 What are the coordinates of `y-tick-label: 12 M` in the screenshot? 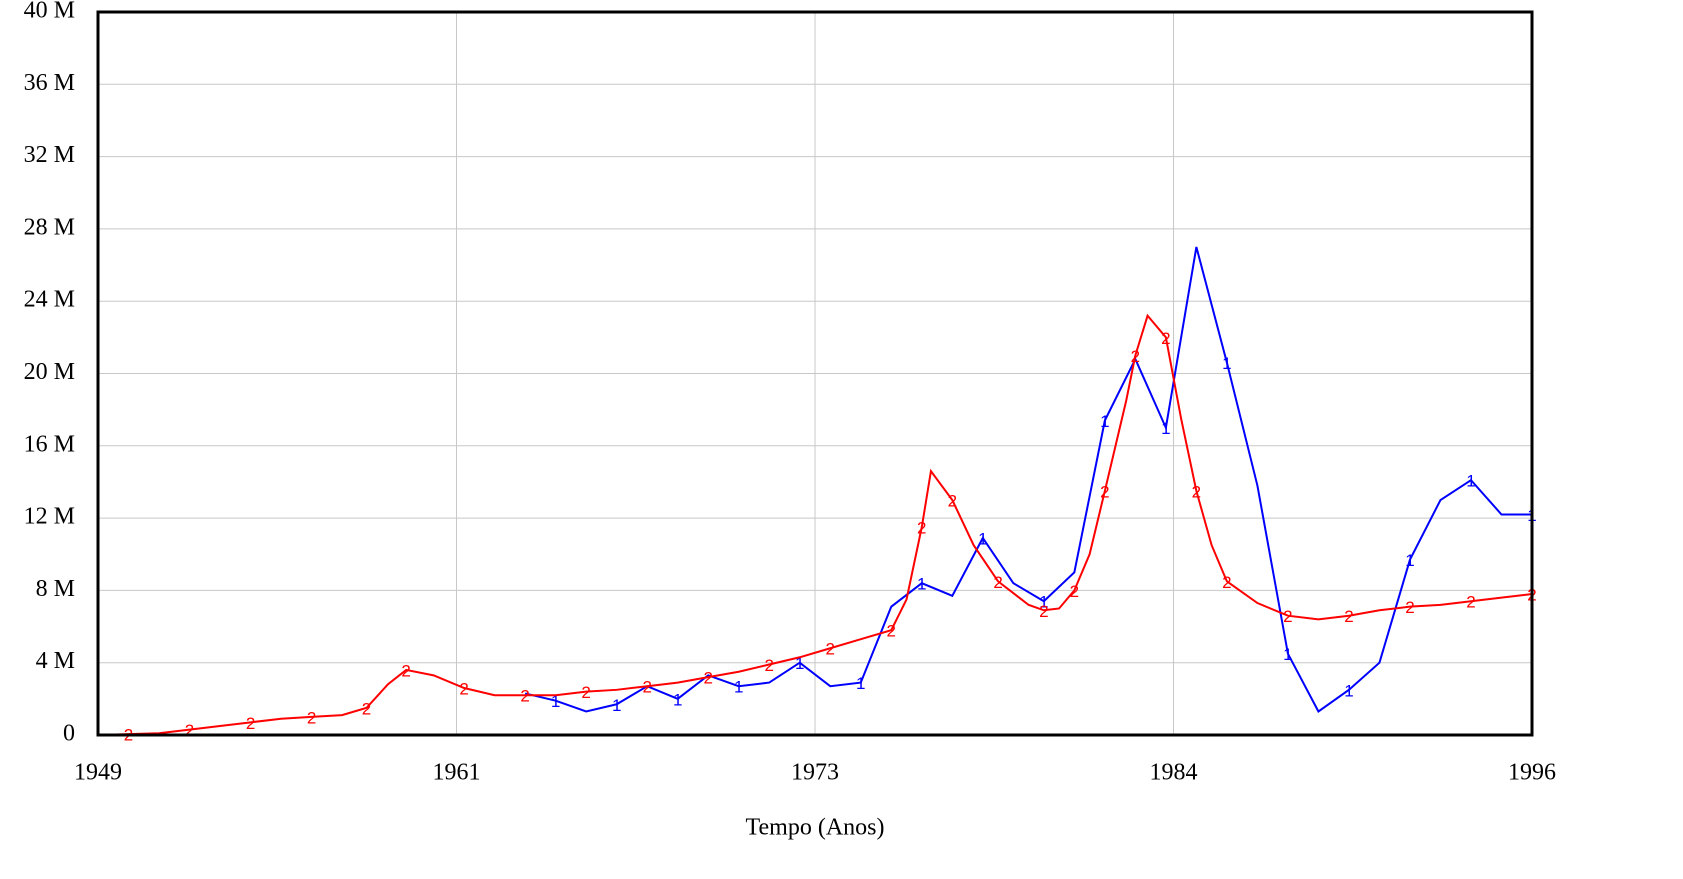 It's located at (49, 517).